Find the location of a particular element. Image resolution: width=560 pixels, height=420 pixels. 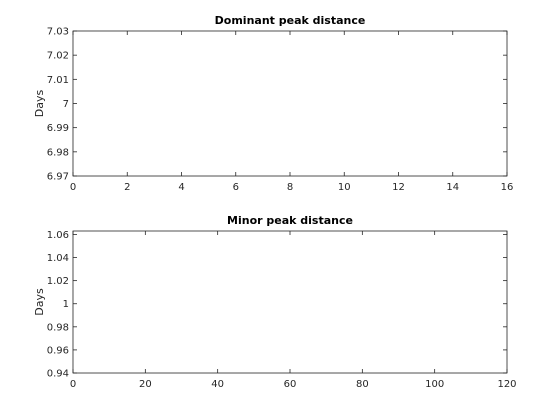

minor-x-tick-label: 20 is located at coordinates (145, 384).